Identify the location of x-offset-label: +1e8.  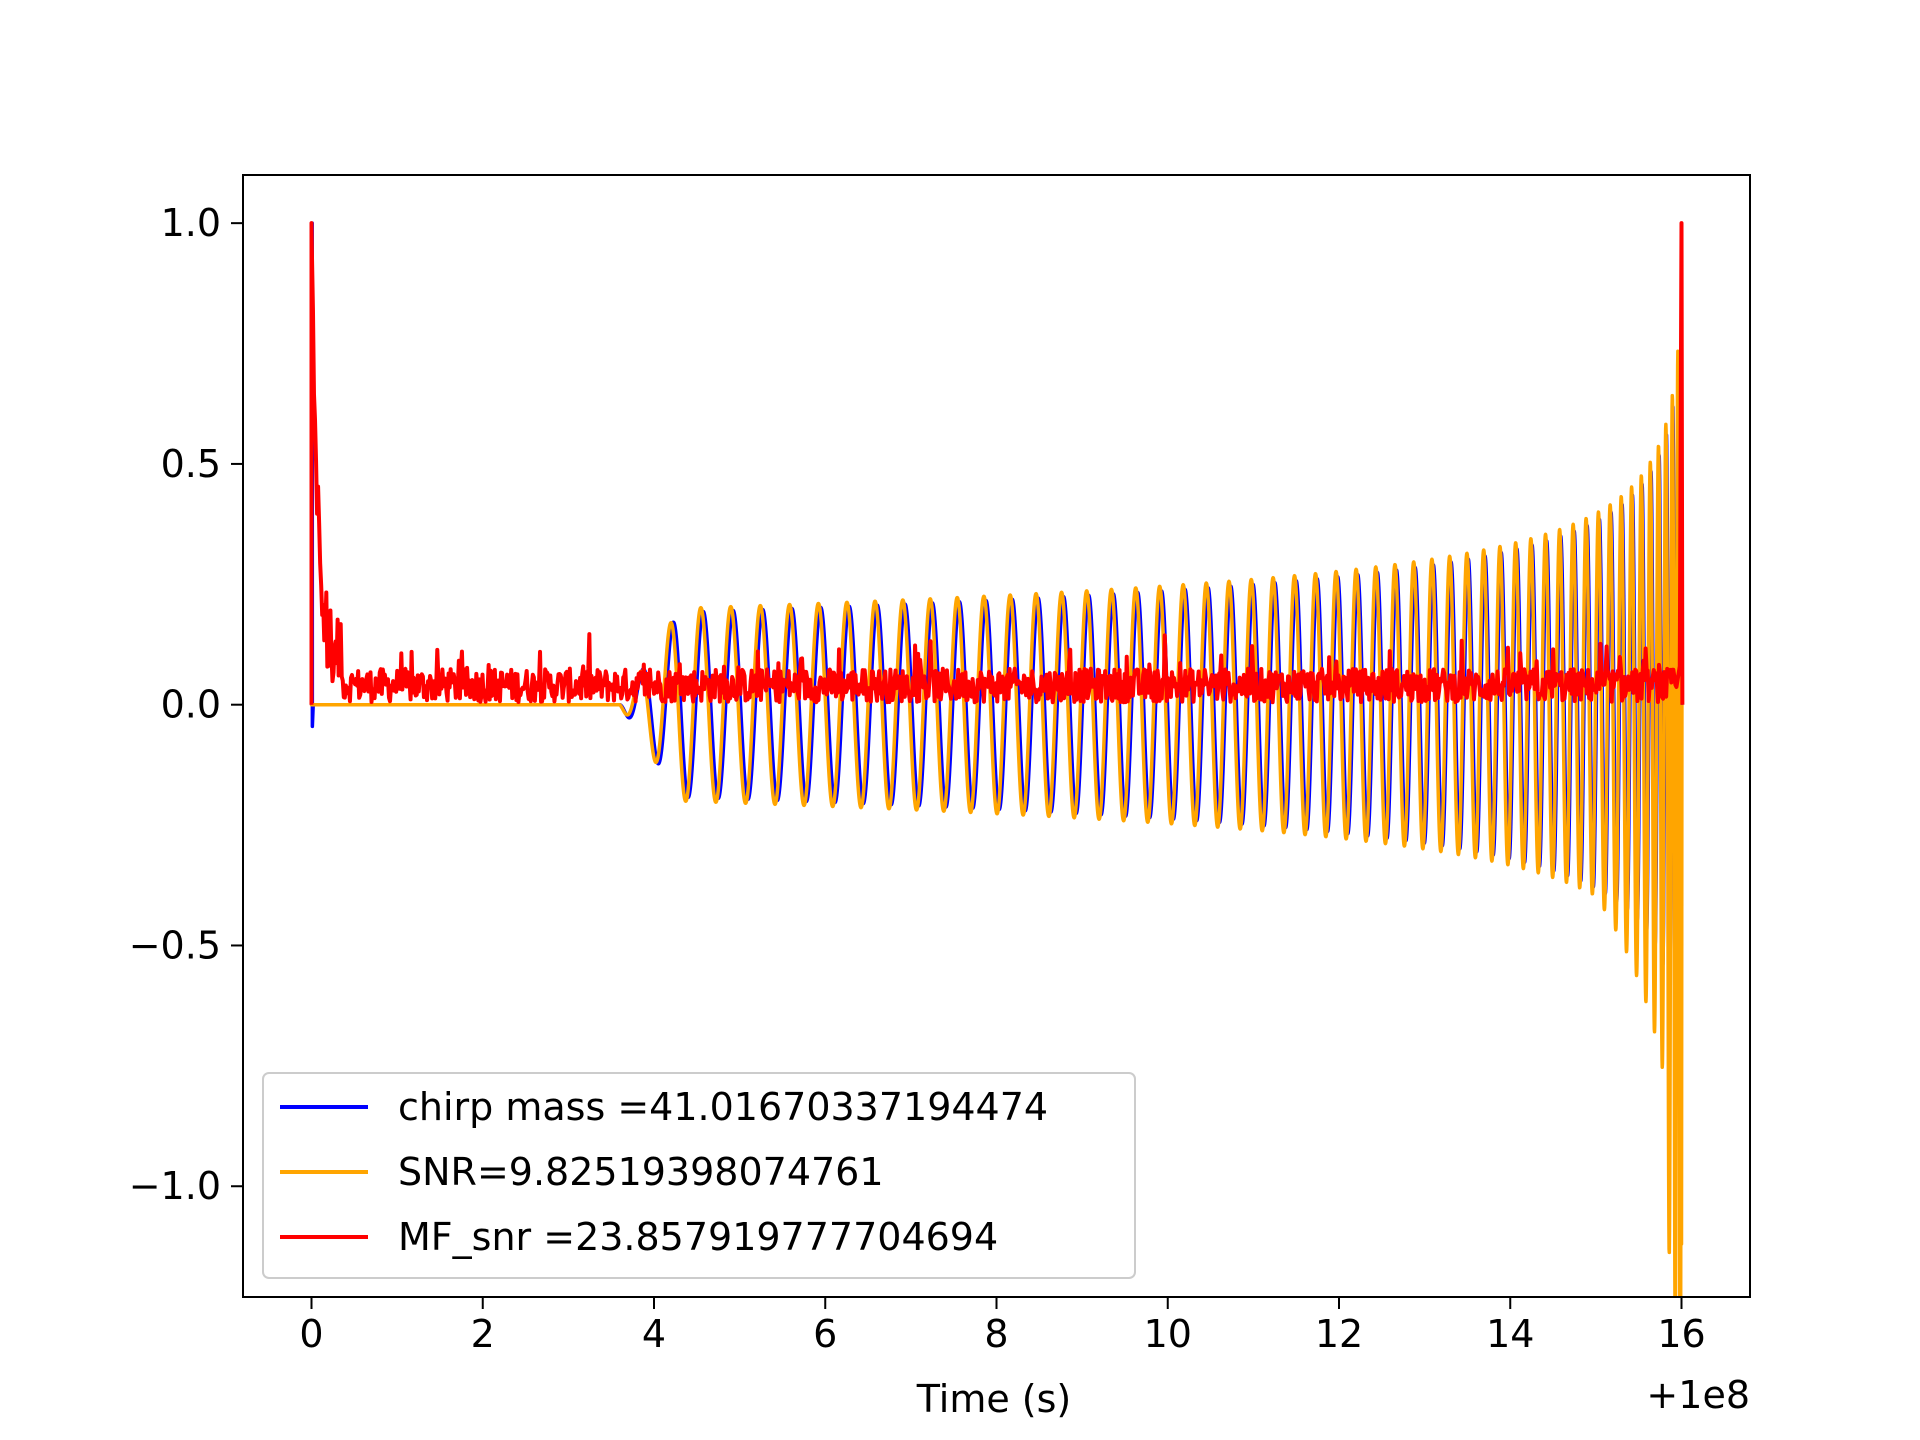
(1698, 1395).